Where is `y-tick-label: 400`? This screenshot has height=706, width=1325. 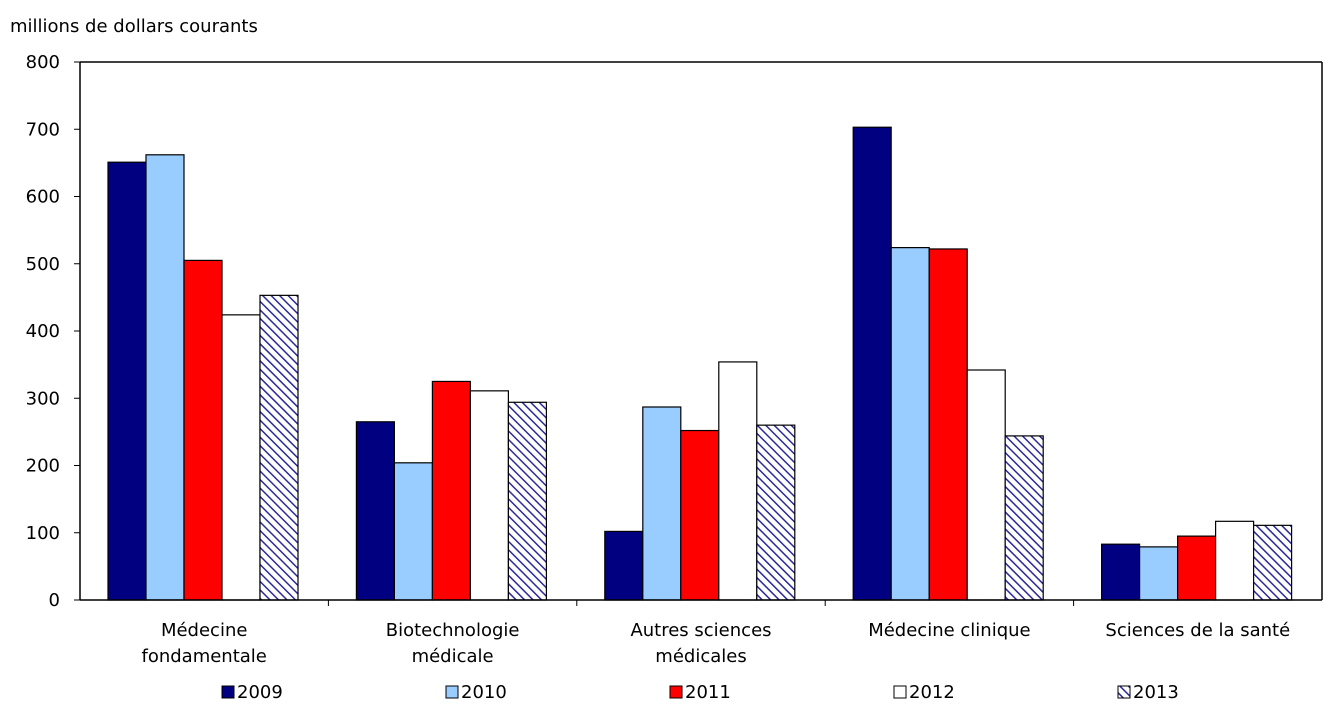
y-tick-label: 400 is located at coordinates (43, 331).